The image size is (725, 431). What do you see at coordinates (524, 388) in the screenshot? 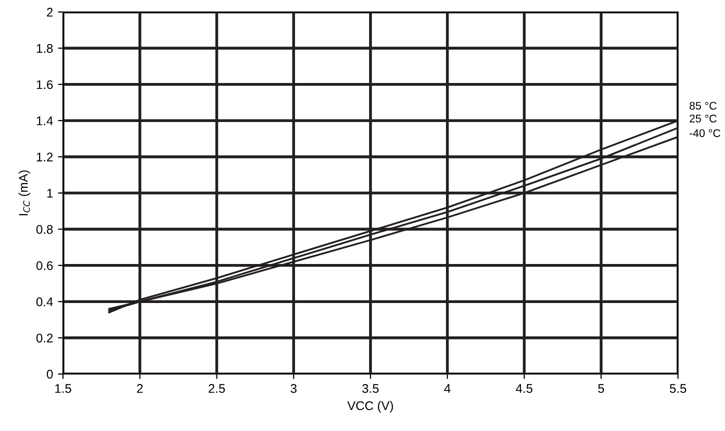
I see `x-tick-label: 4.5` at bounding box center [524, 388].